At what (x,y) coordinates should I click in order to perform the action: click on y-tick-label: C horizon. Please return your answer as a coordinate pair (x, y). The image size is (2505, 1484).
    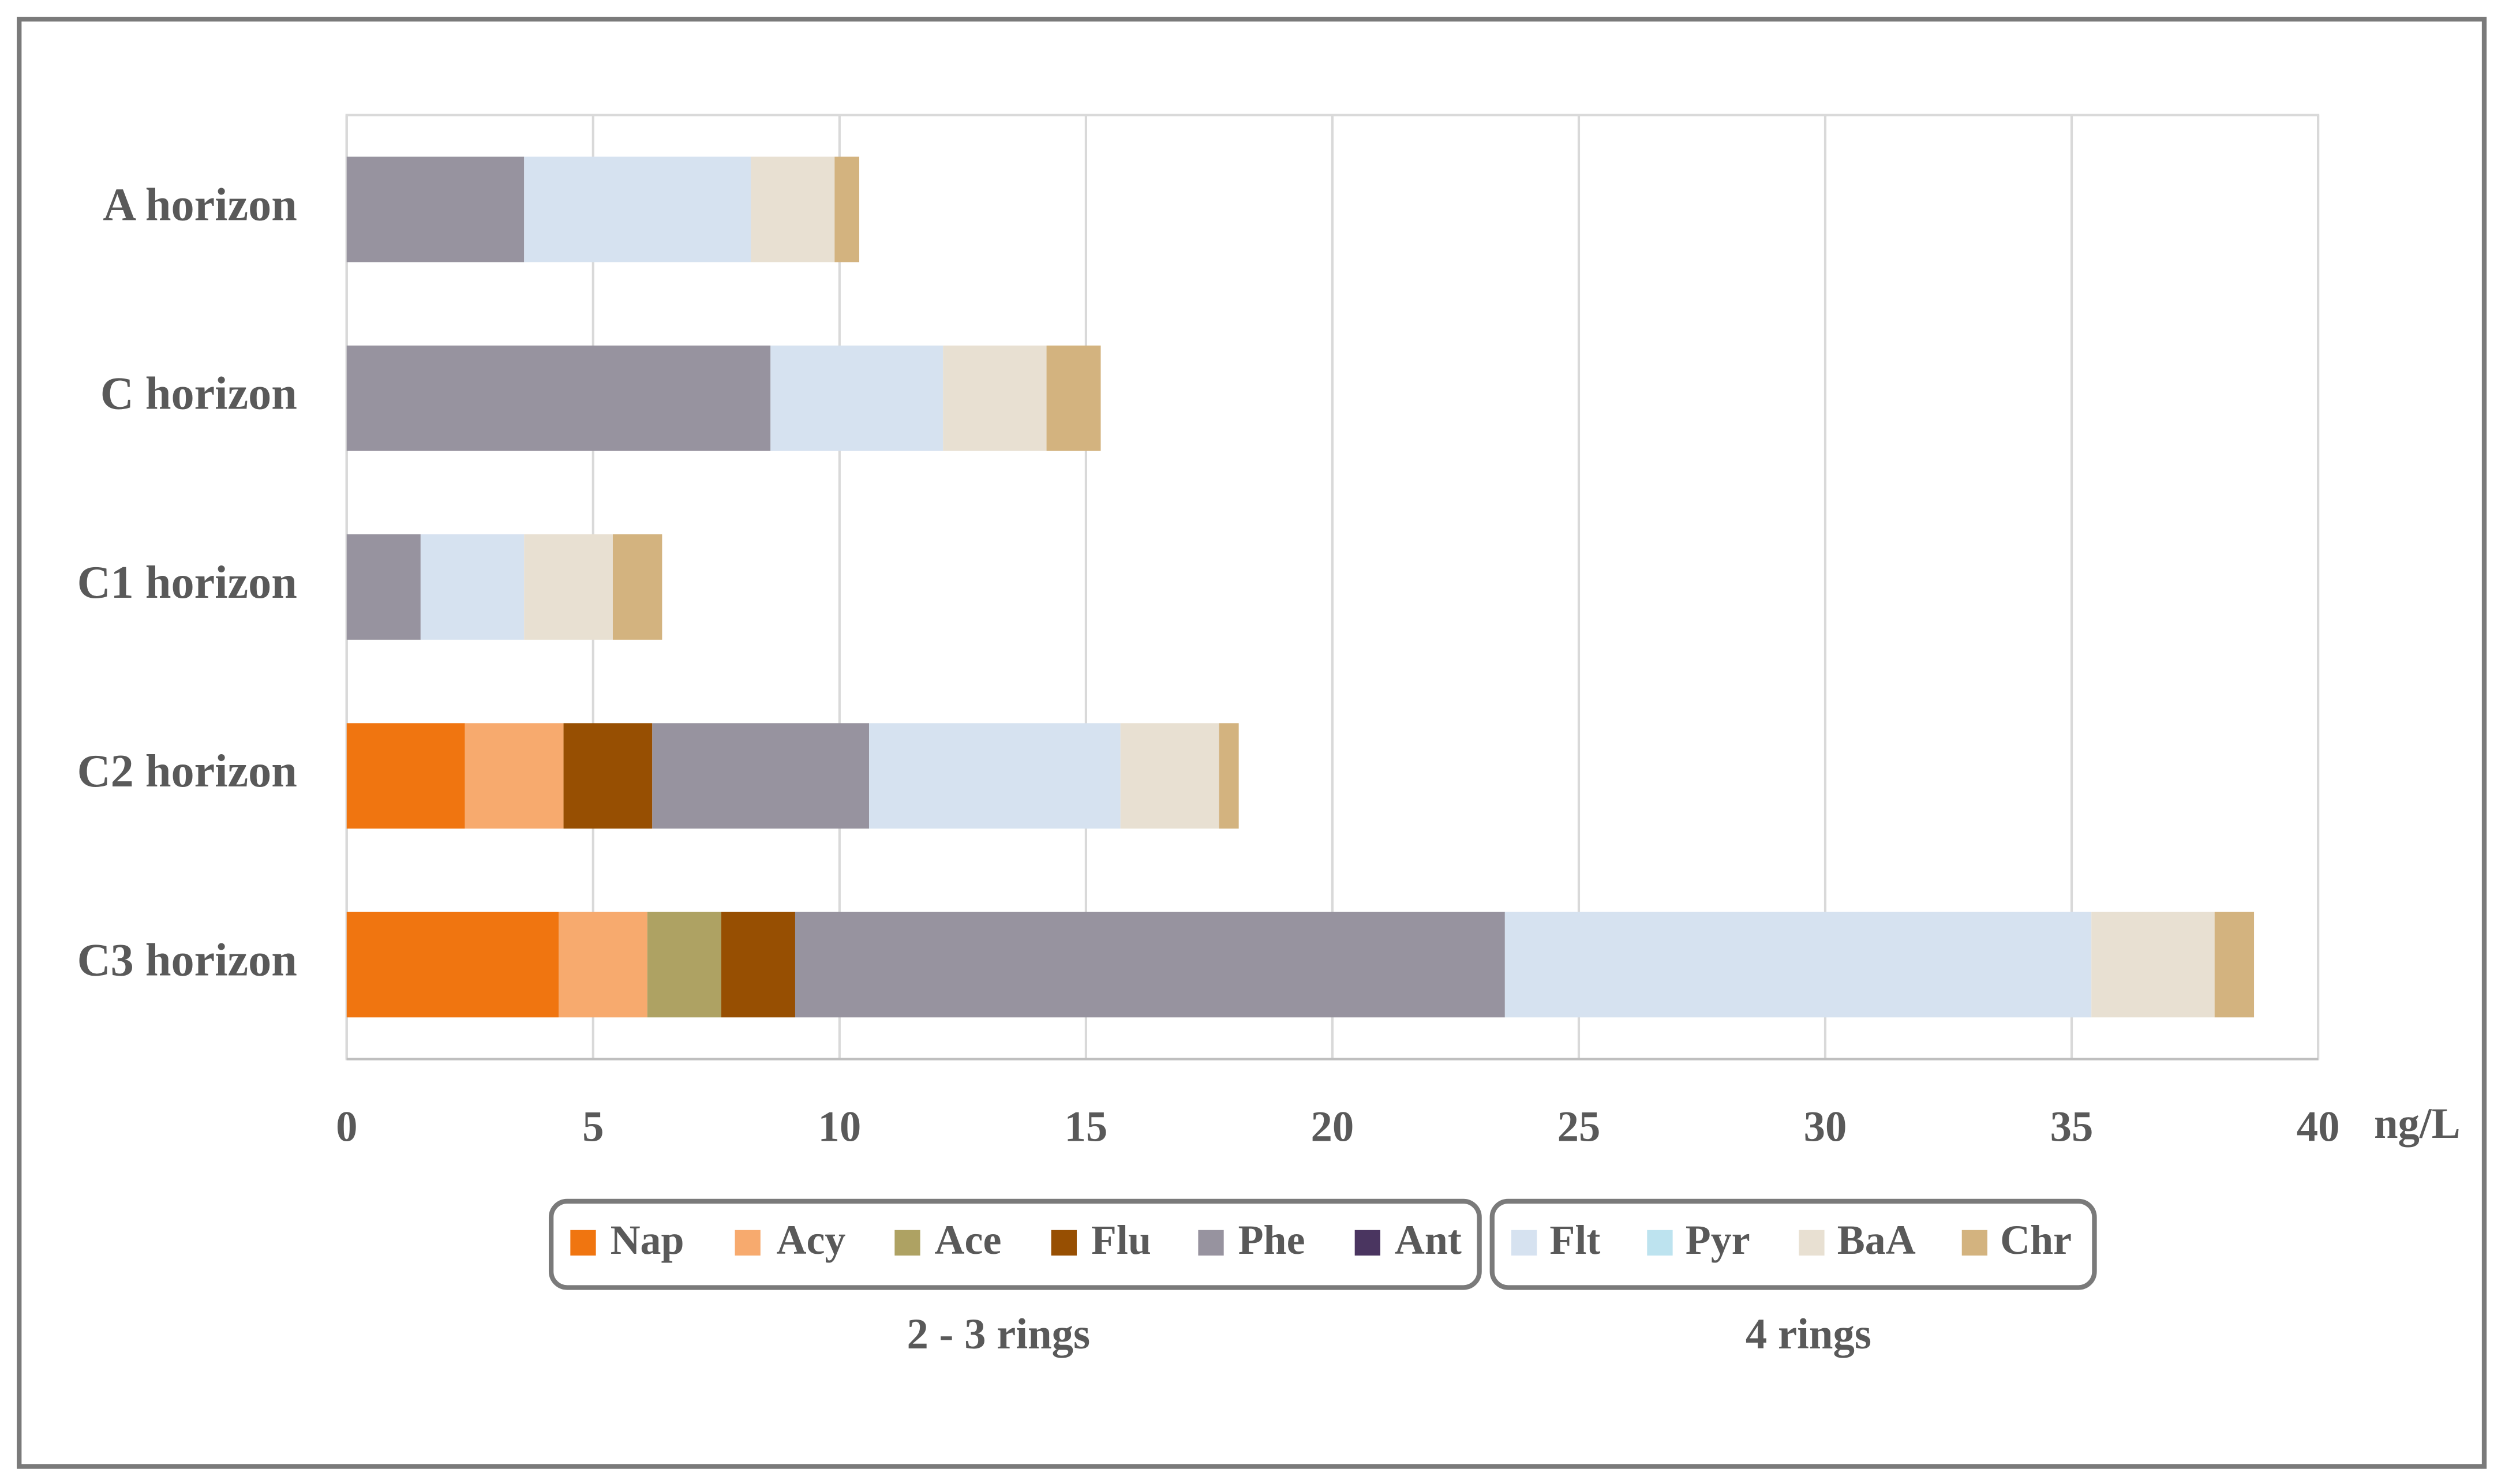
    Looking at the image, I should click on (198, 393).